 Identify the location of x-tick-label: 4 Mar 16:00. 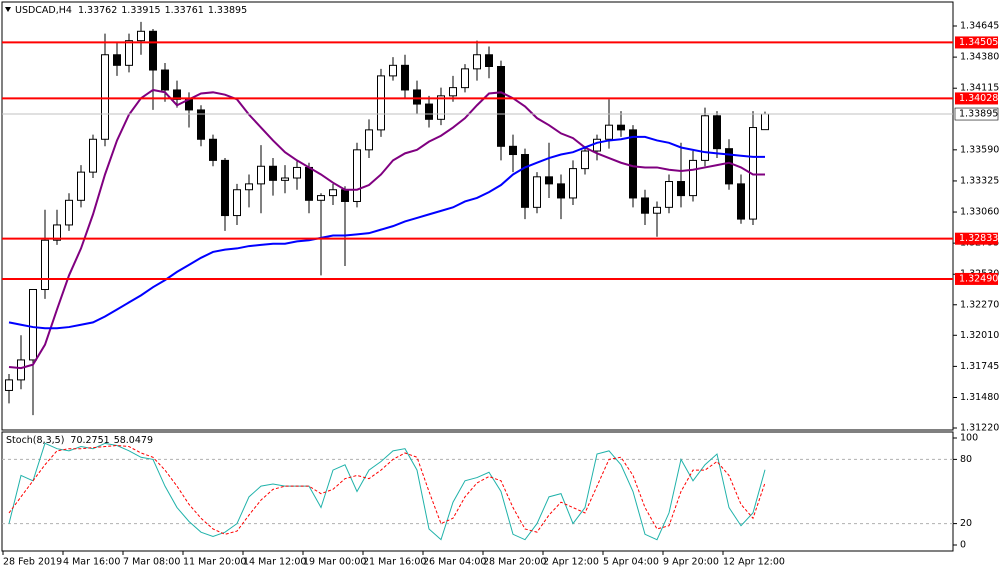
(91, 562).